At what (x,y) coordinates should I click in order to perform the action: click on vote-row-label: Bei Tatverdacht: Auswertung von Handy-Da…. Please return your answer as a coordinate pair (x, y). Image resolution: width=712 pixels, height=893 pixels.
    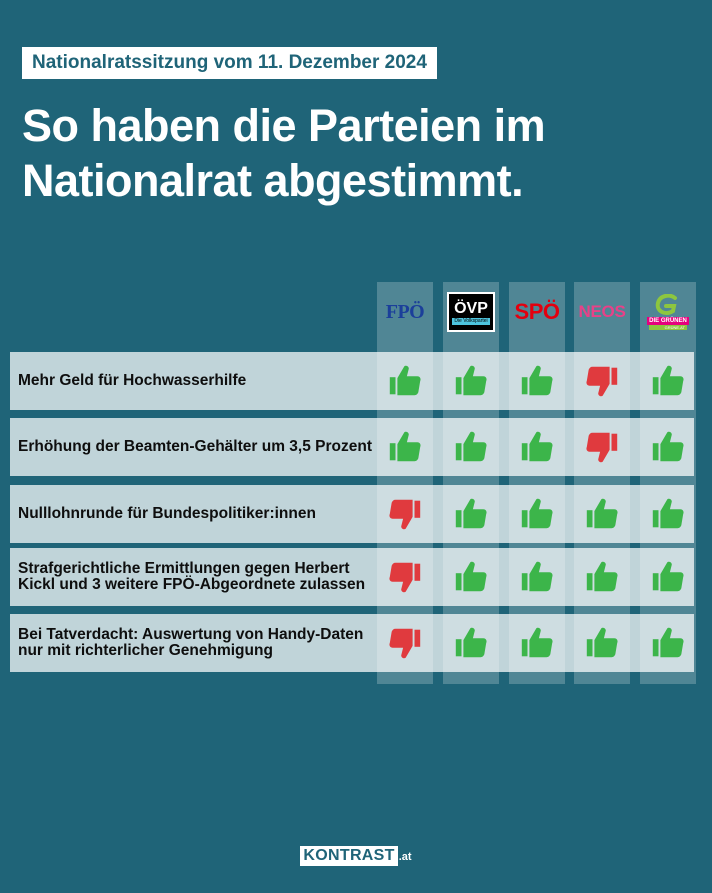
    Looking at the image, I should click on (191, 642).